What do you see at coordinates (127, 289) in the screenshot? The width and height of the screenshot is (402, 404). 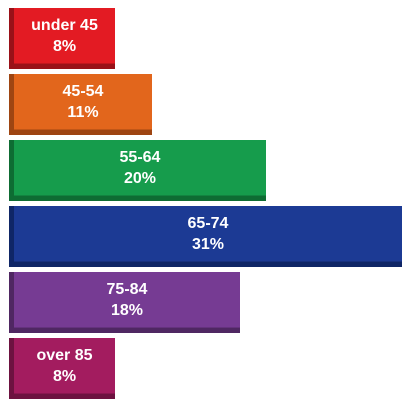 I see `category-label: 75-84` at bounding box center [127, 289].